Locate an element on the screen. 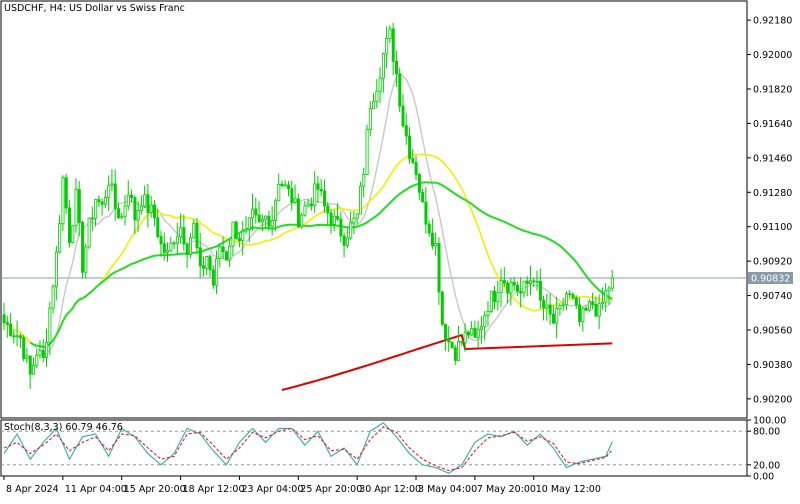 Image resolution: width=800 pixels, height=504 pixels. time-tick-label: 7 May 20:00 is located at coordinates (506, 489).